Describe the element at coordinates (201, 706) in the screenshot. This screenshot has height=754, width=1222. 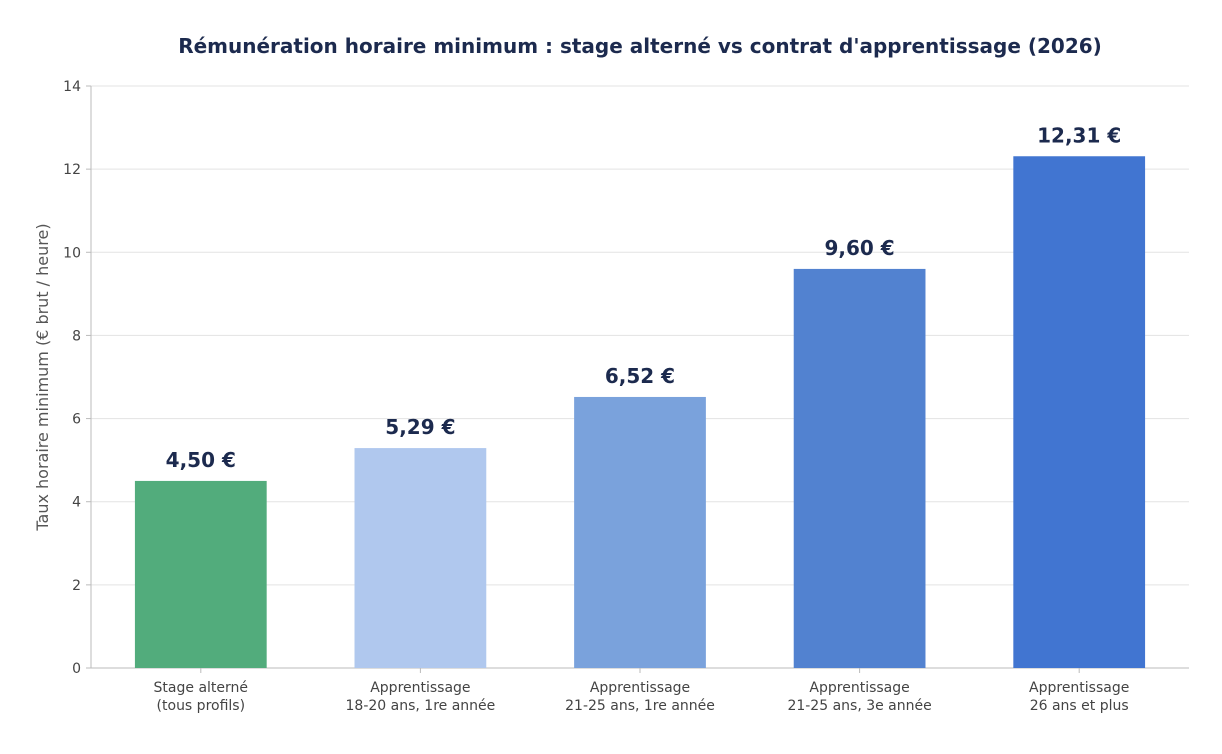
I see `x-tick-label-line: (tous profils)` at that location.